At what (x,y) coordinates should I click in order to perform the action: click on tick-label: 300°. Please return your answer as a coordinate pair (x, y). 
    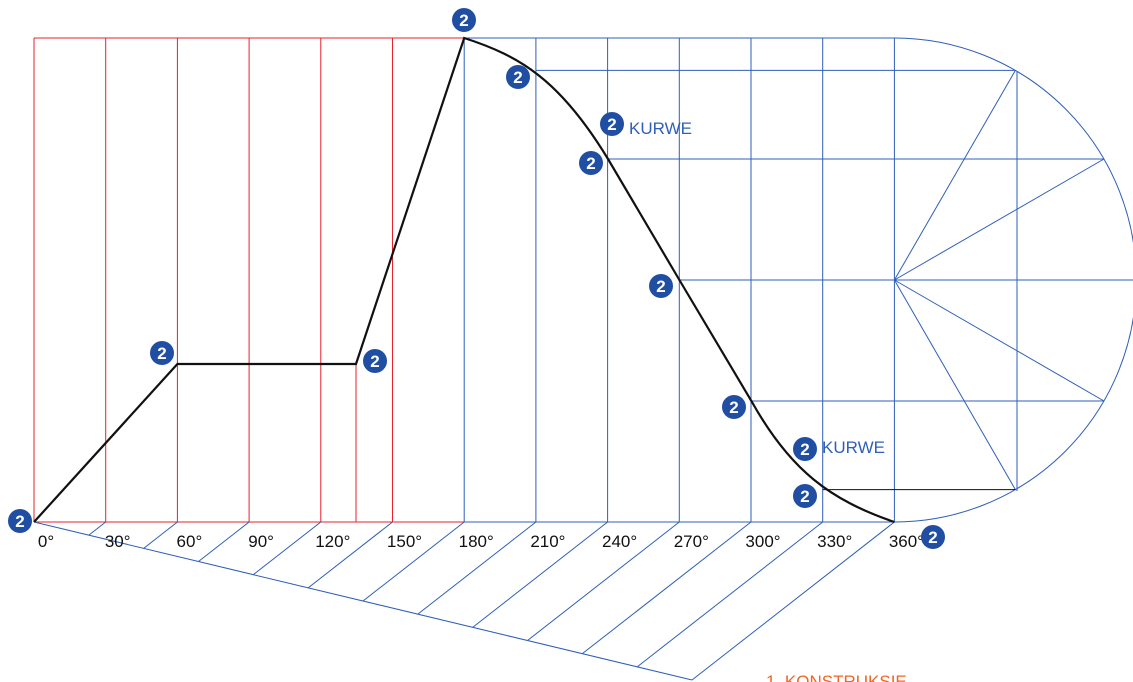
    Looking at the image, I should click on (762, 541).